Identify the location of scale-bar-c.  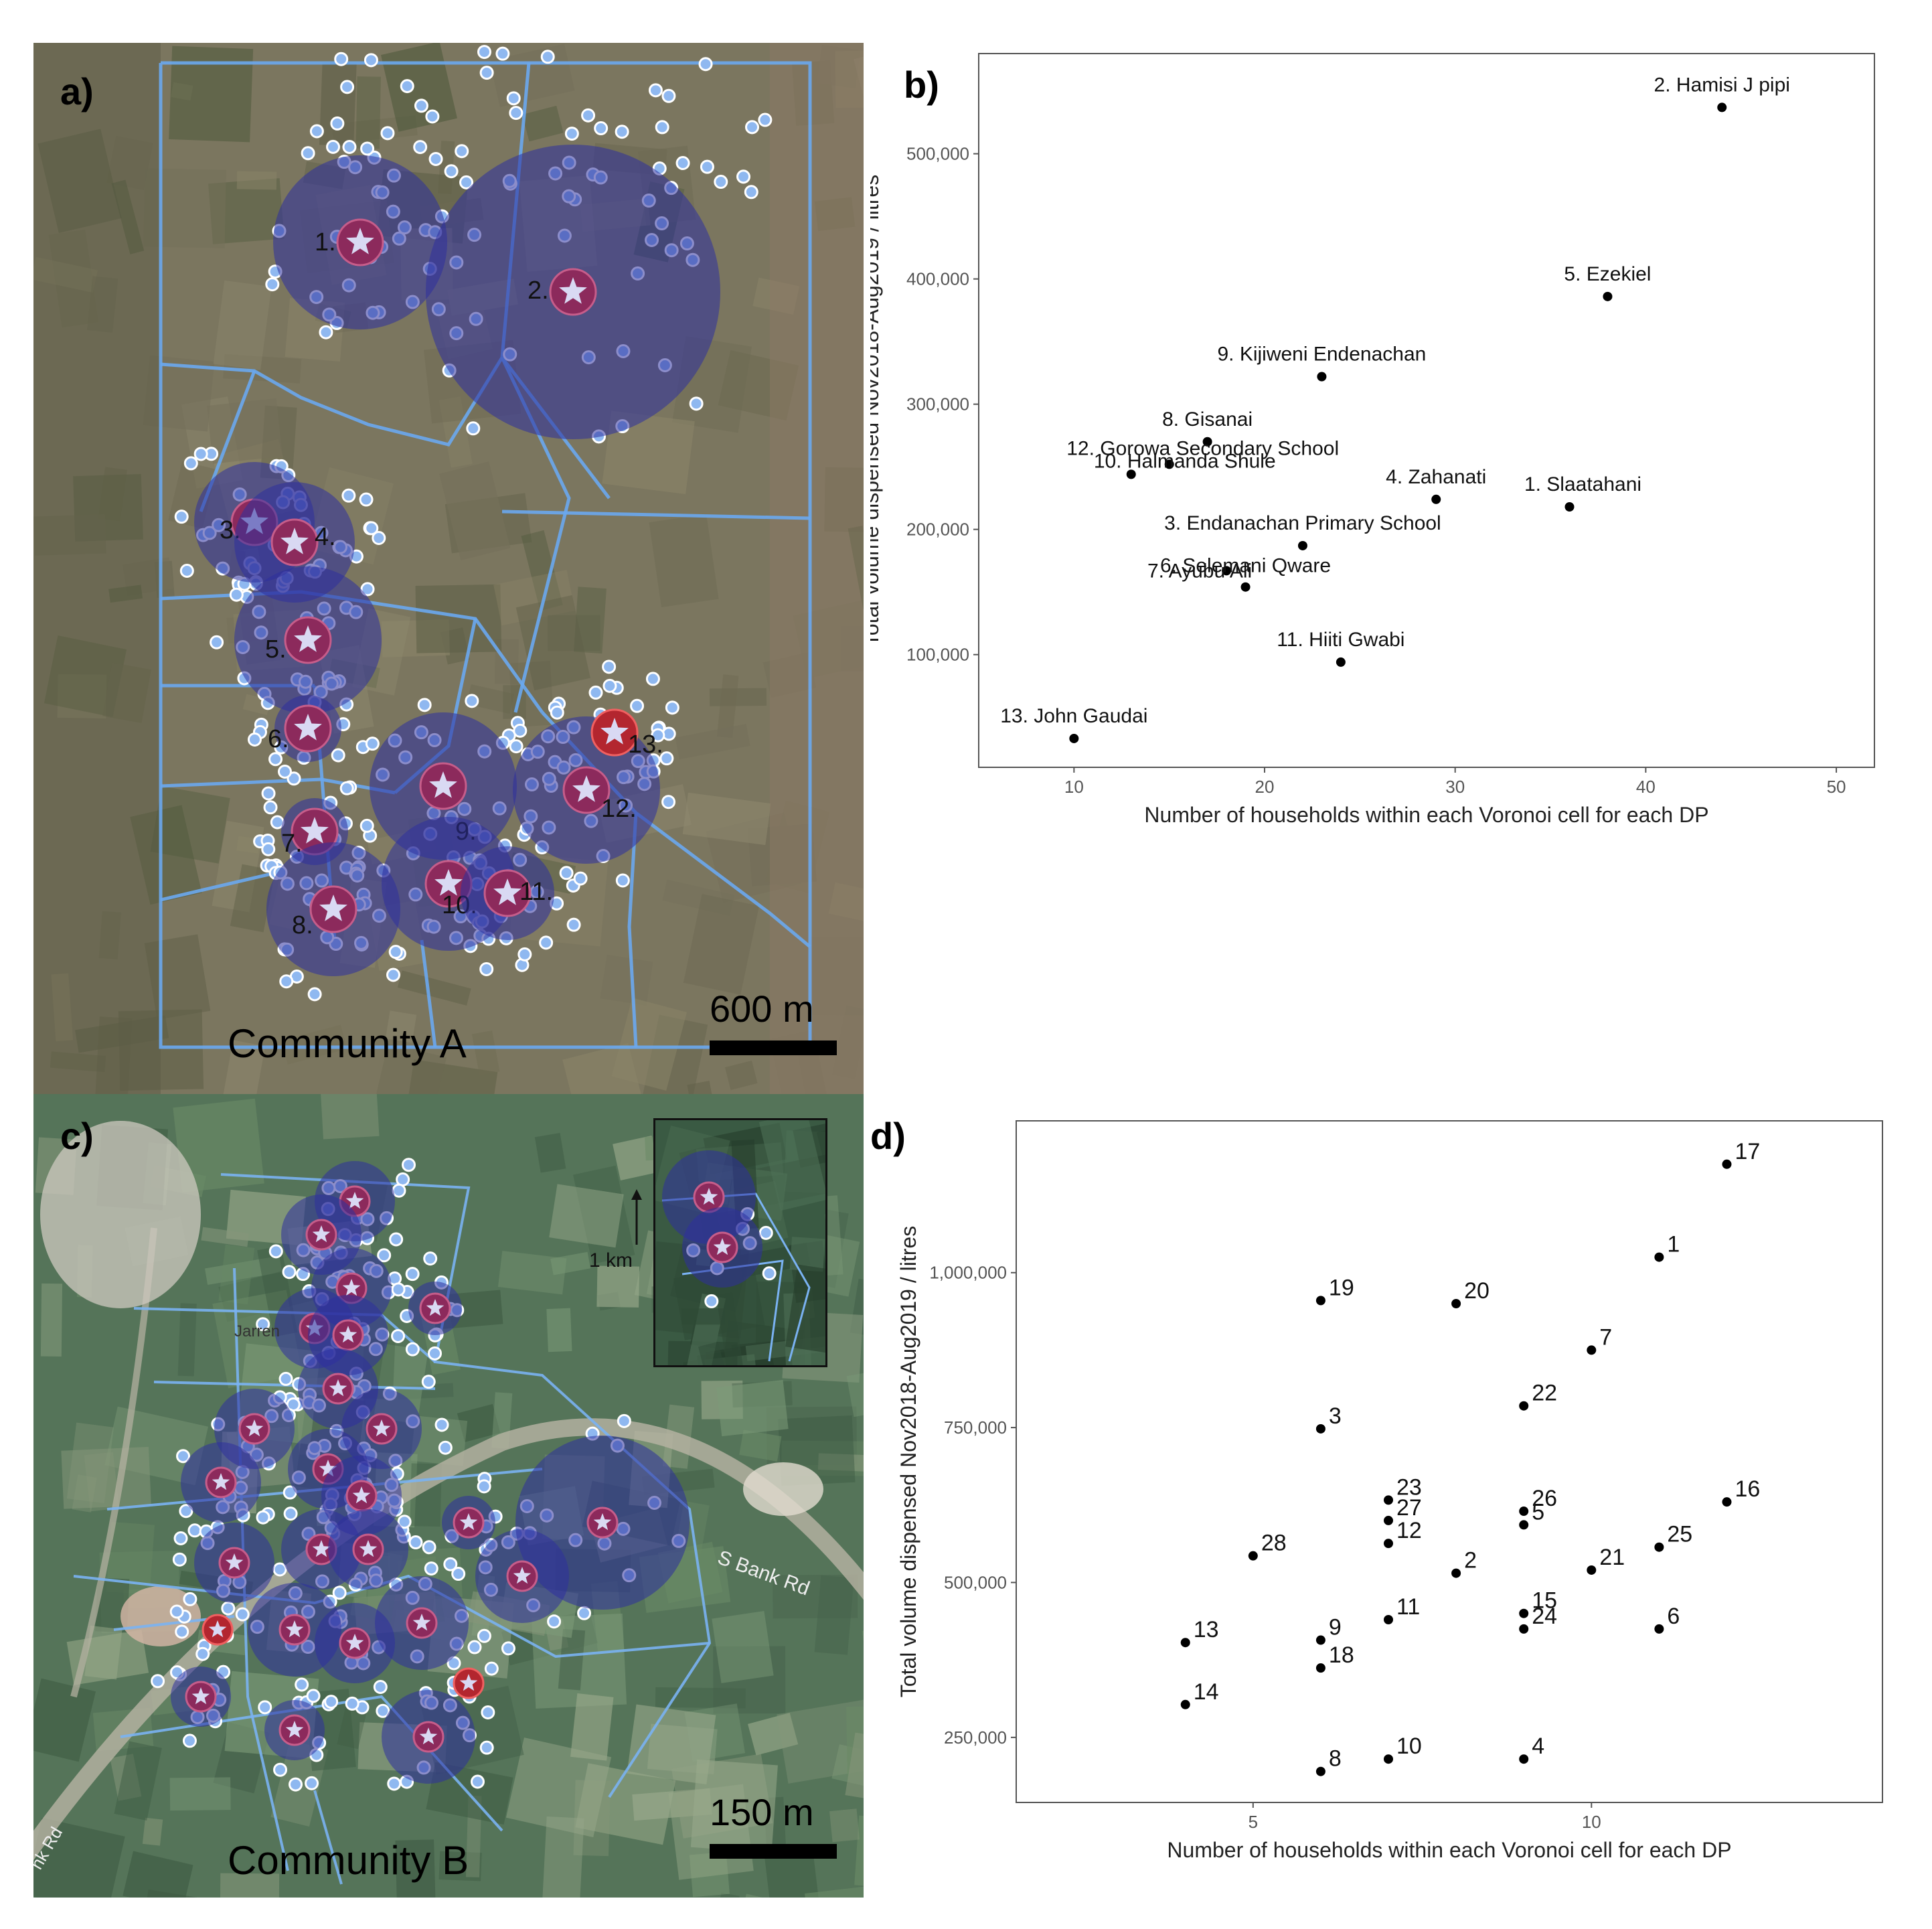
(774, 1851).